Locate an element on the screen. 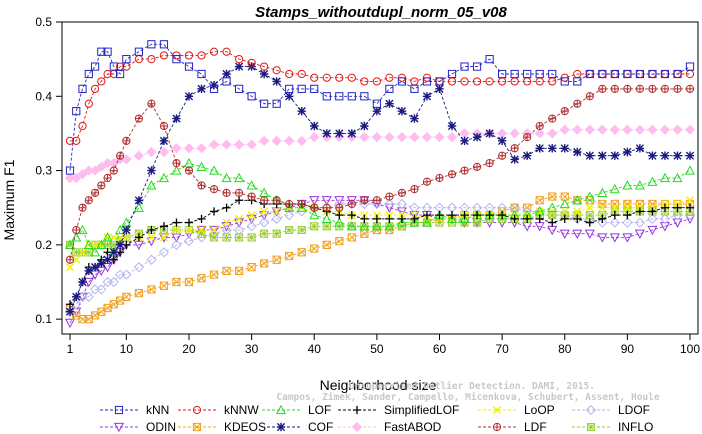  legend-marker-knnw is located at coordinates (197, 410).